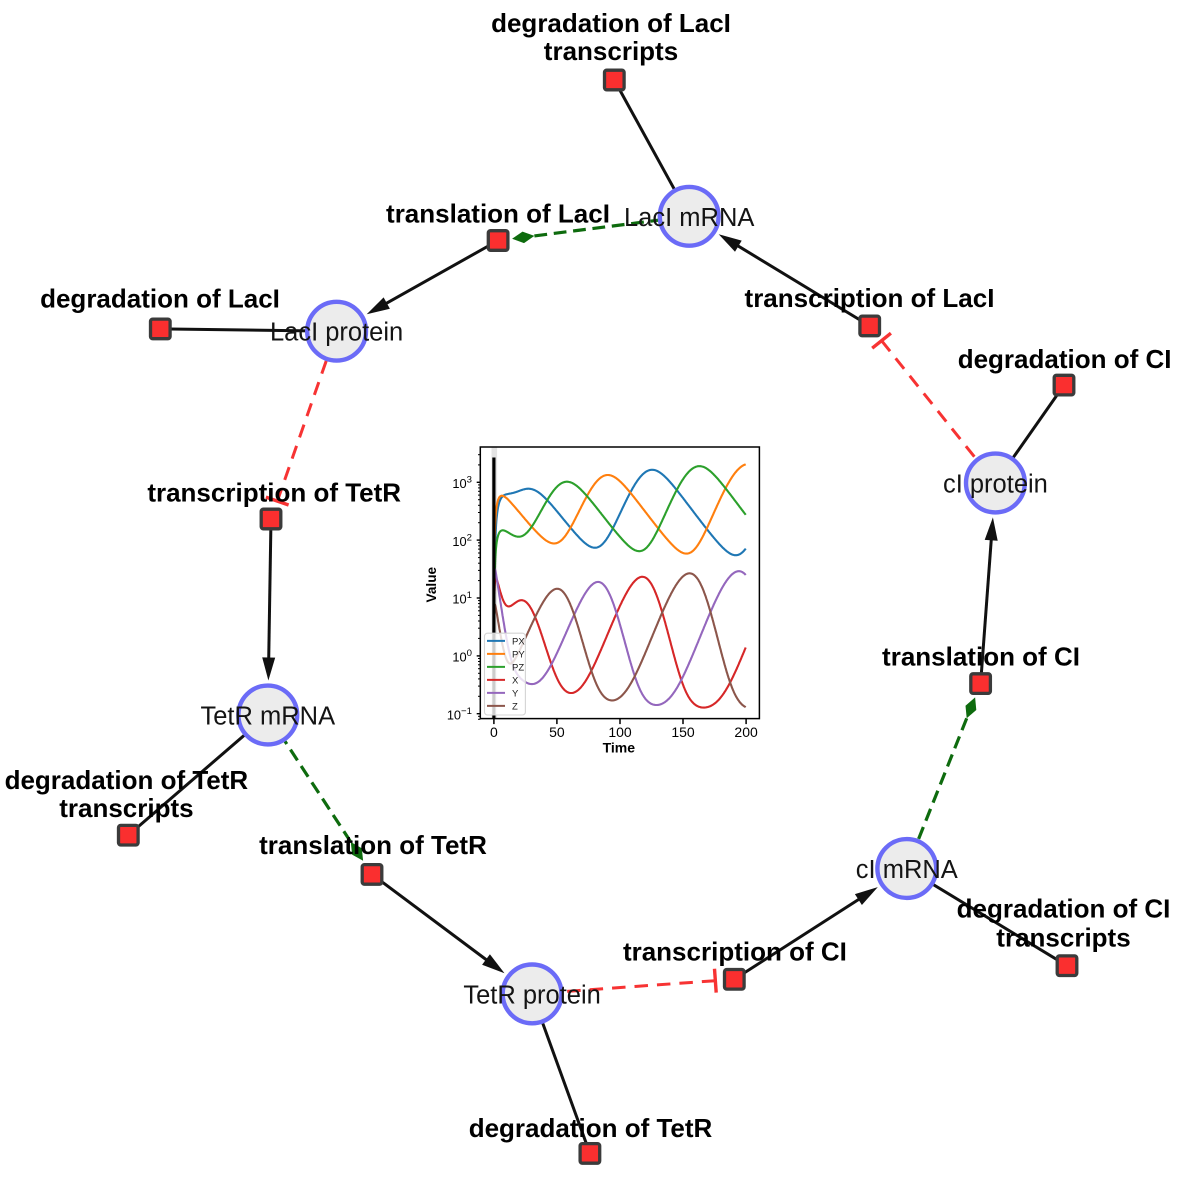 The width and height of the screenshot is (1189, 1200). What do you see at coordinates (373, 845) in the screenshot?
I see `svg-text: translation of TetR` at bounding box center [373, 845].